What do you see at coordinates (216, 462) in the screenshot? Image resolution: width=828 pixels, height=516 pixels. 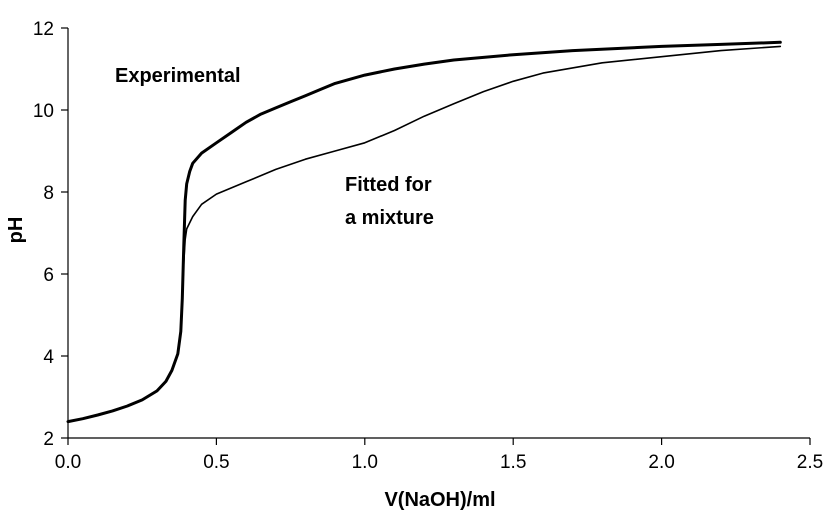 I see `x-tick-label: 0.5` at bounding box center [216, 462].